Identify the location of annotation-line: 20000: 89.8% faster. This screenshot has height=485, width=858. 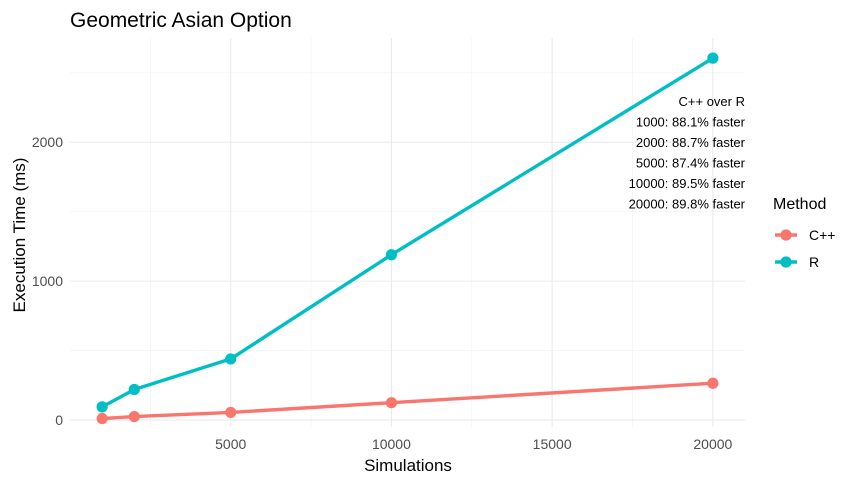
(687, 204).